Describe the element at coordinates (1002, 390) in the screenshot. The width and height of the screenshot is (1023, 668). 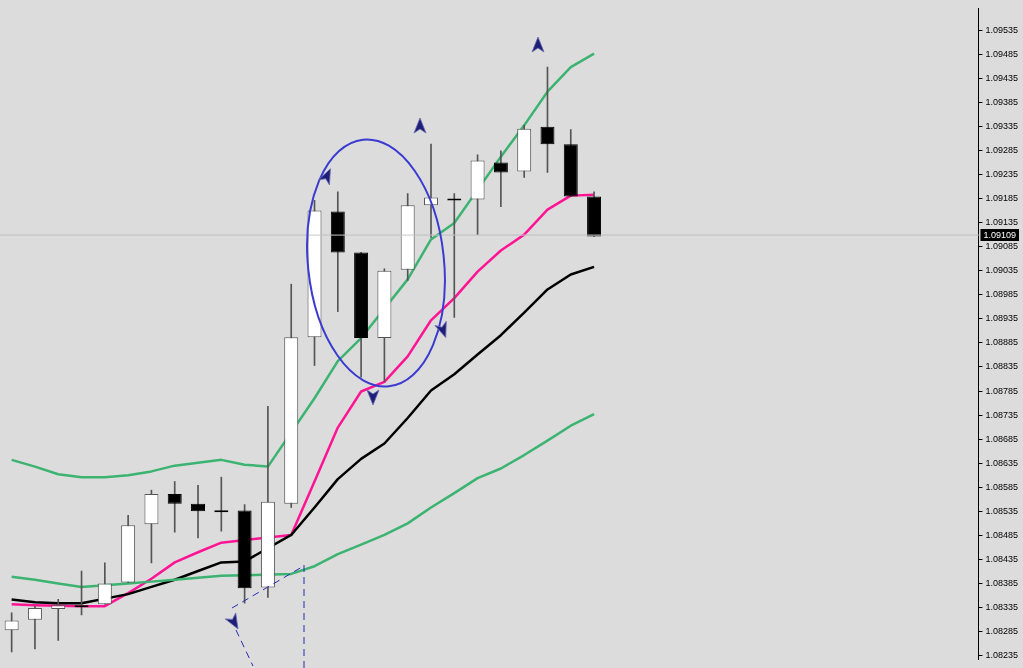
I see `y-tick-label: 1.08785` at that location.